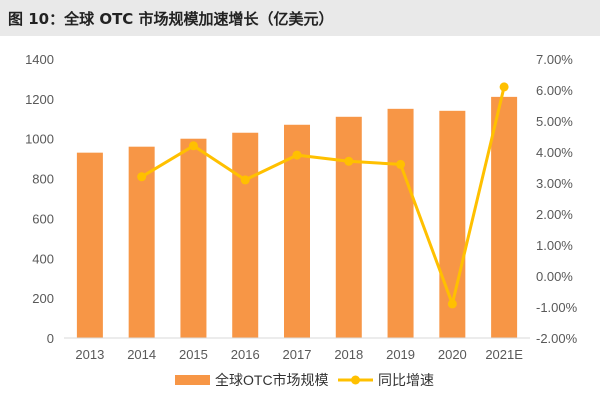 The image size is (600, 400). Describe the element at coordinates (43, 298) in the screenshot. I see `left-tick-label: 200` at that location.